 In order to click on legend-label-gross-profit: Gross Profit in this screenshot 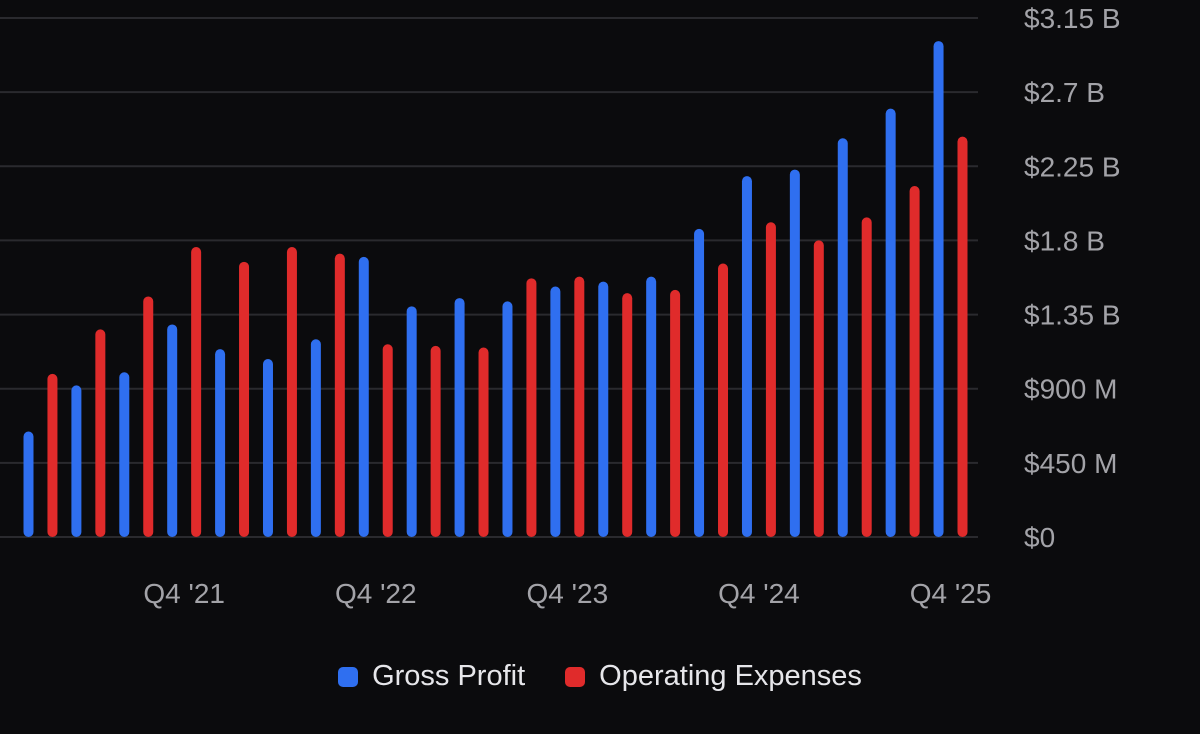, I will do `click(449, 676)`.